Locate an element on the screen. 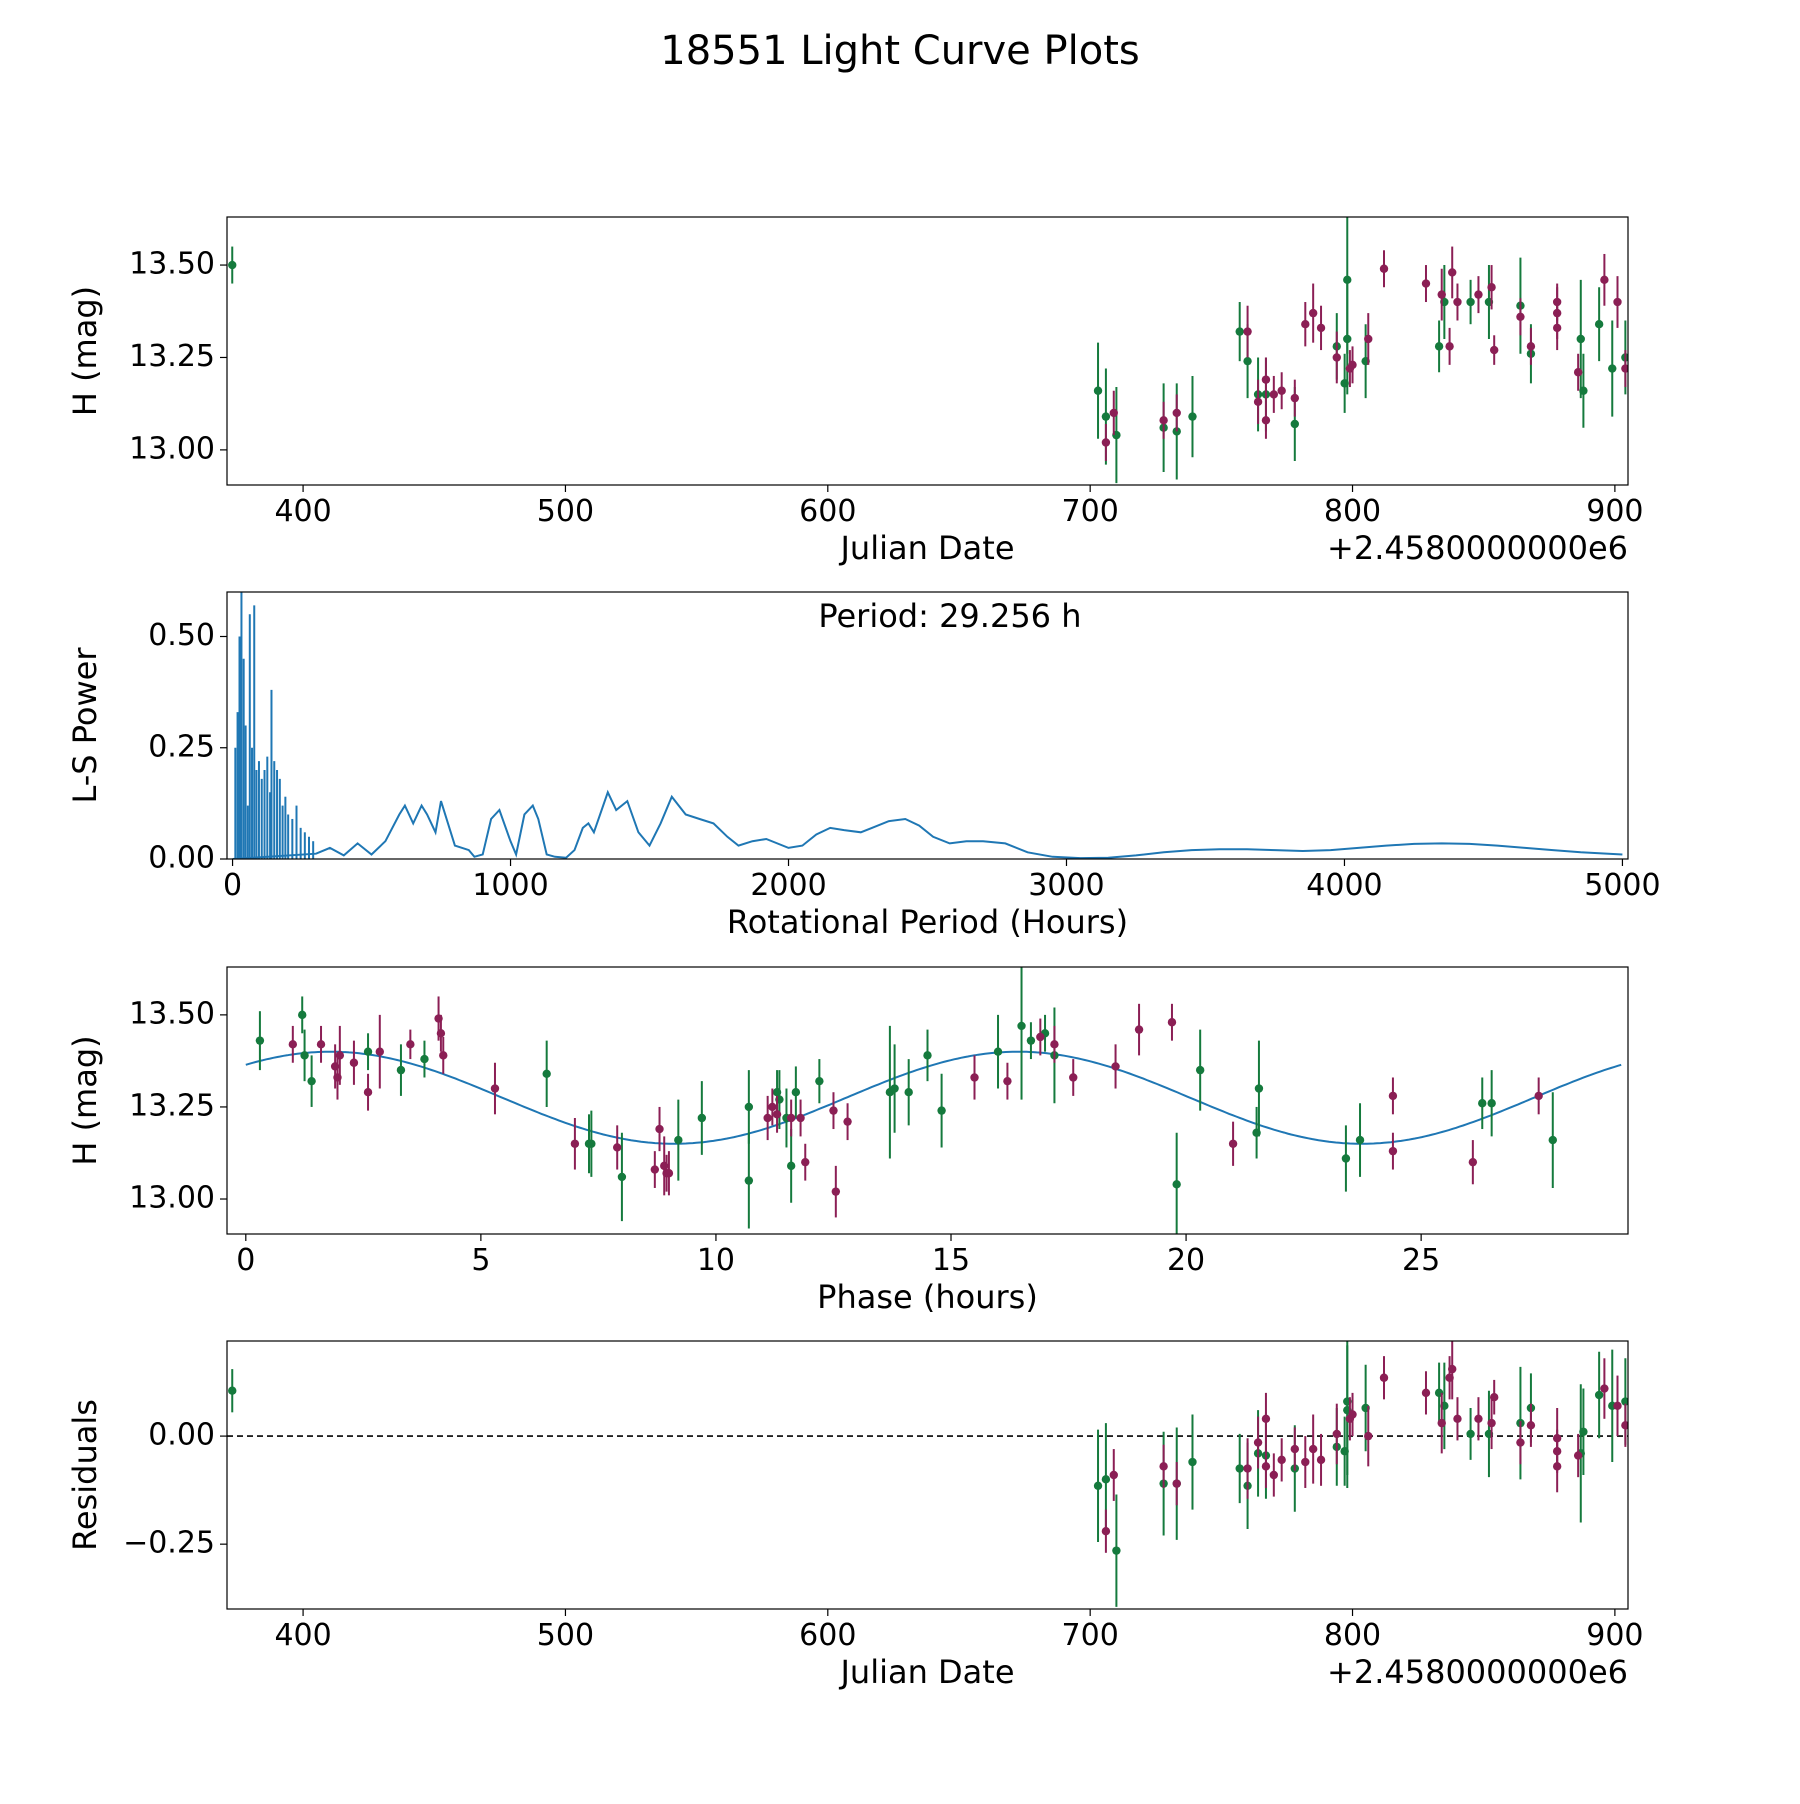 This screenshot has height=1804, width=1800. phase-xtick-label: 20 is located at coordinates (1186, 1260).